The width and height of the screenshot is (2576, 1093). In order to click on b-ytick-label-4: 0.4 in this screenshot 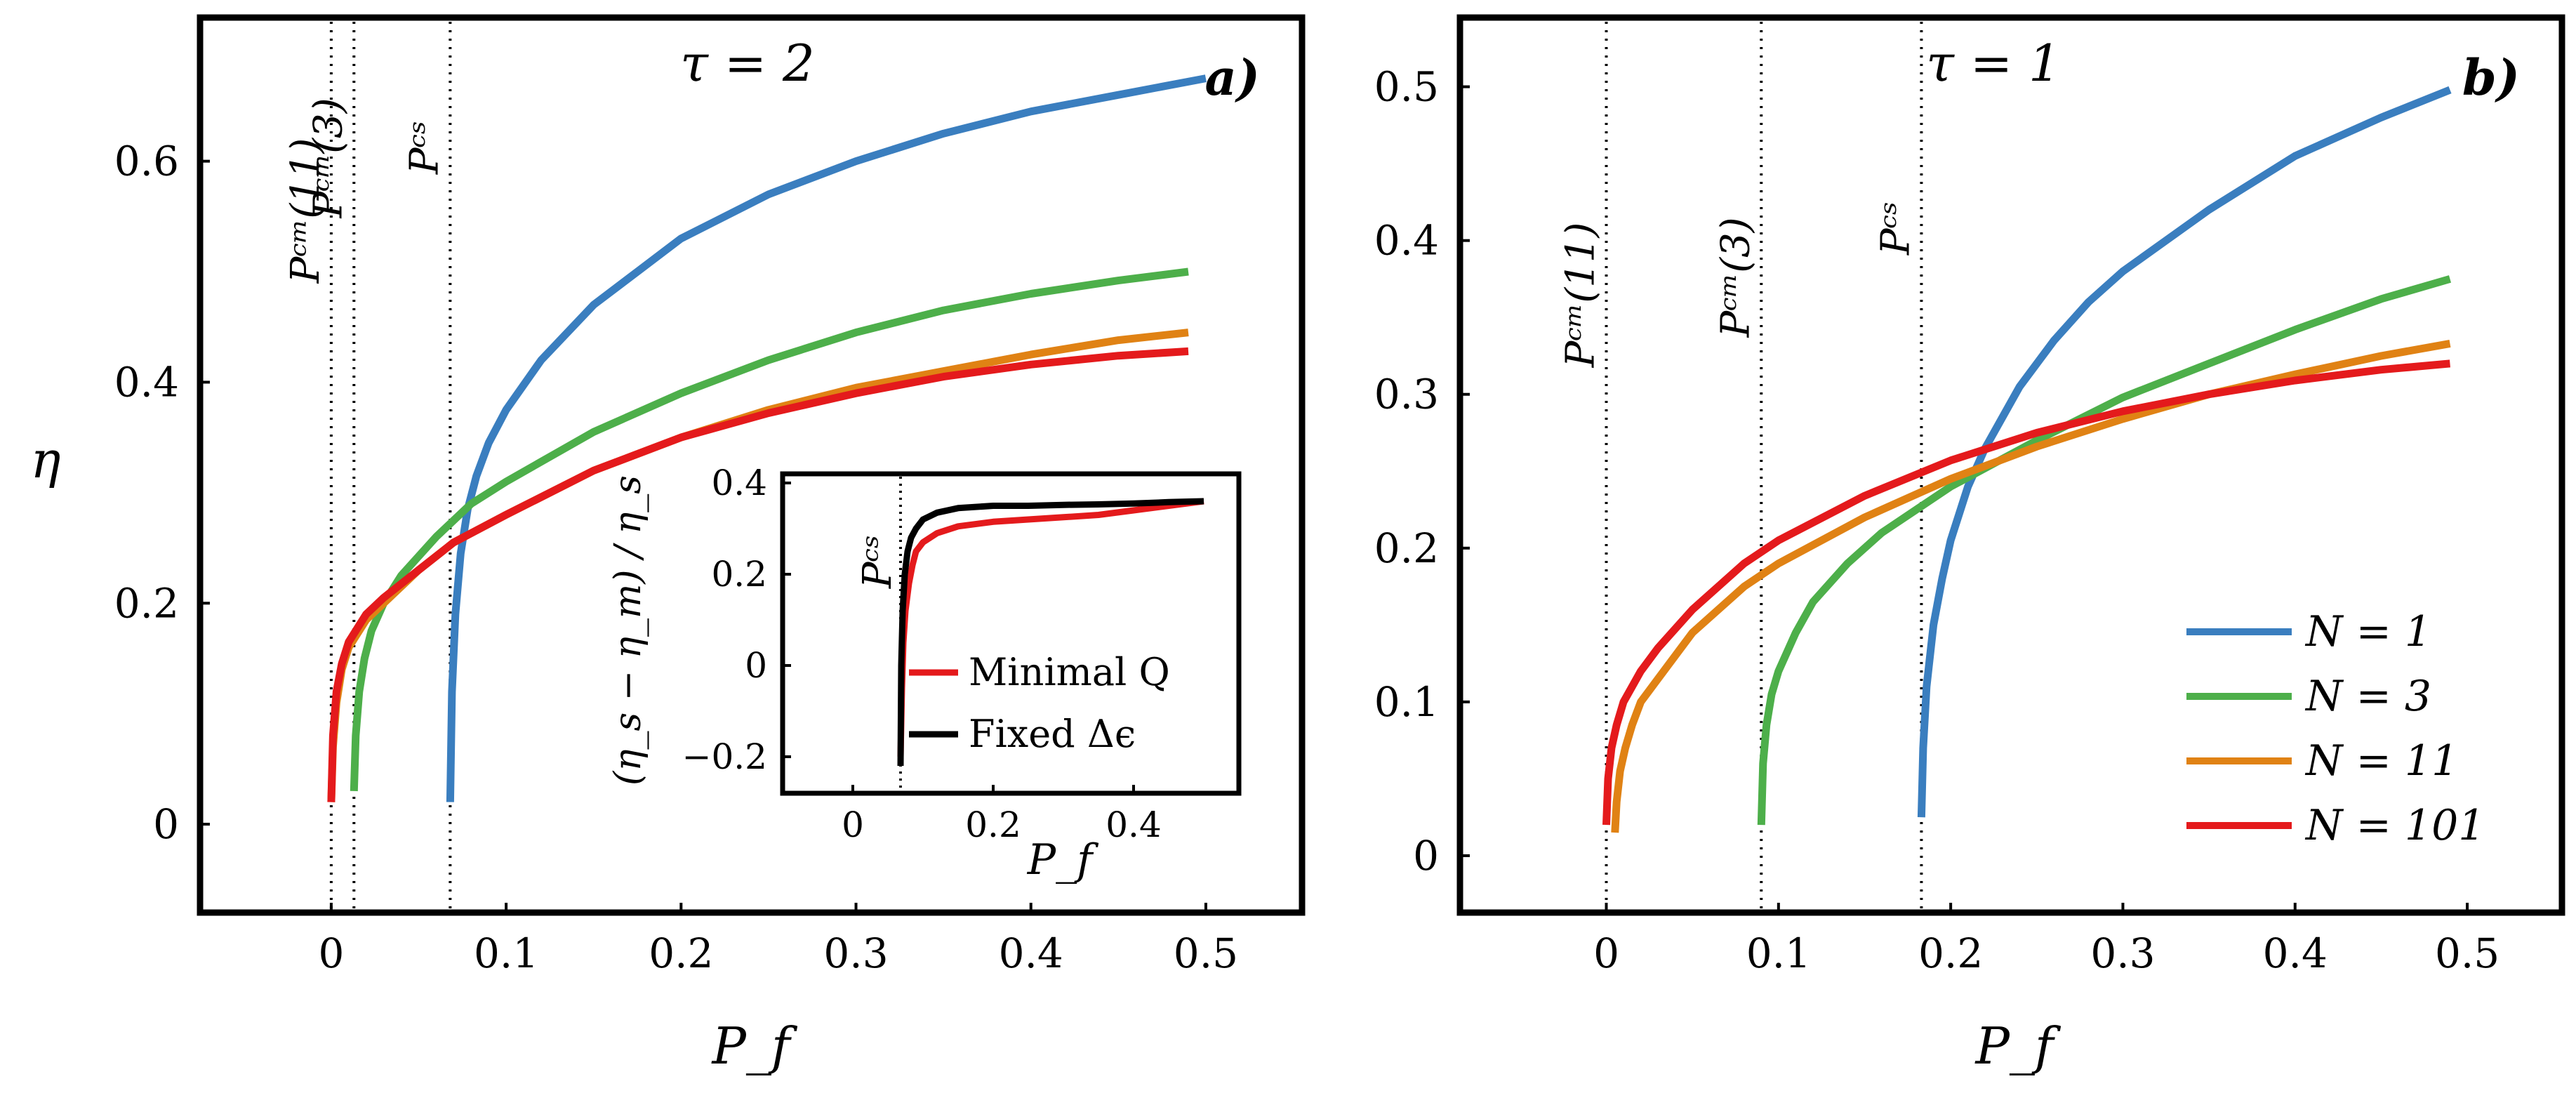, I will do `click(1407, 241)`.